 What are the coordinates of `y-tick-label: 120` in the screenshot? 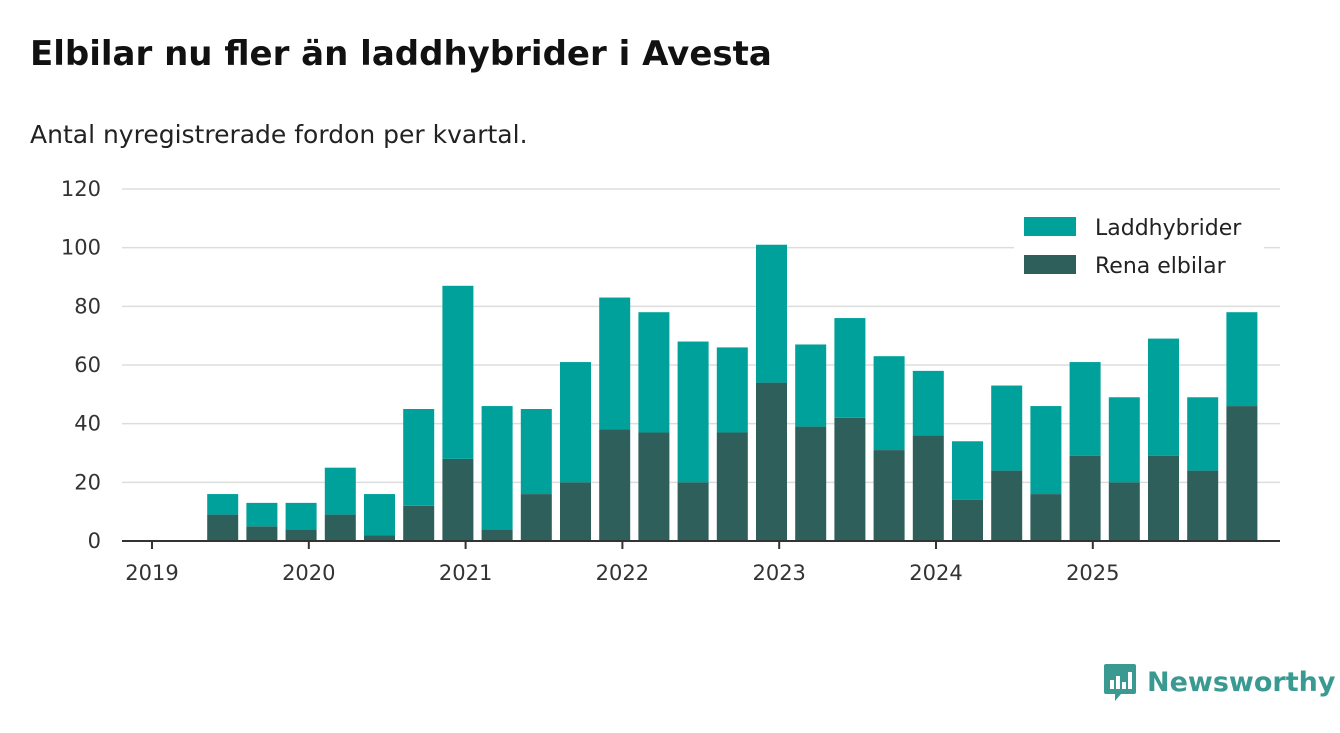 It's located at (81, 189).